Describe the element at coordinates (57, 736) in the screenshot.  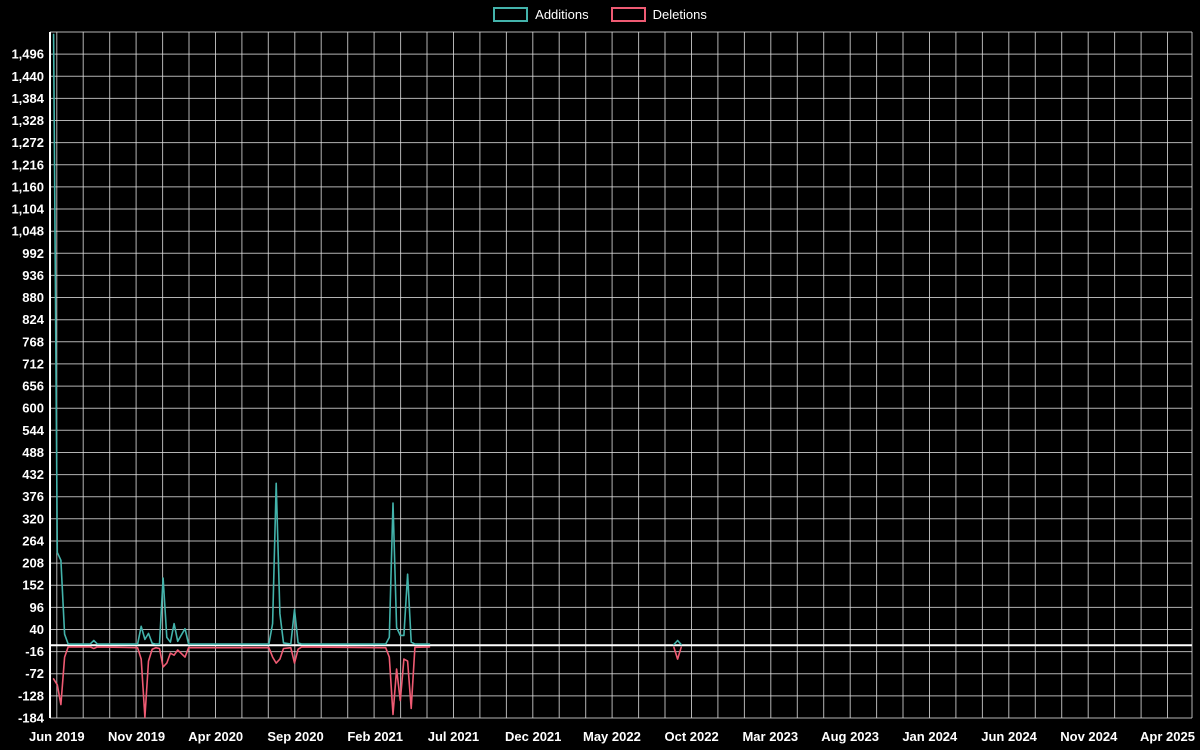
I see `x-axis-label: Jun 2019` at that location.